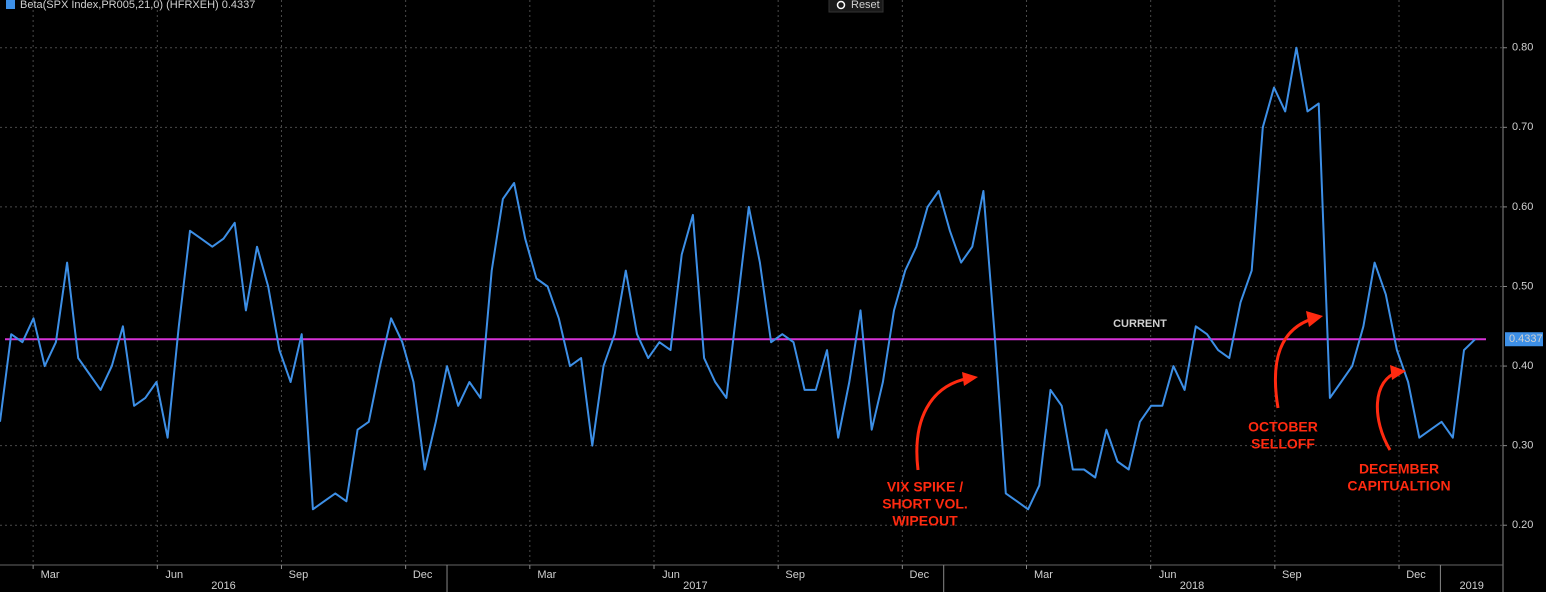 The image size is (1546, 592). What do you see at coordinates (925, 504) in the screenshot?
I see `annotation: SHORT VOL.` at bounding box center [925, 504].